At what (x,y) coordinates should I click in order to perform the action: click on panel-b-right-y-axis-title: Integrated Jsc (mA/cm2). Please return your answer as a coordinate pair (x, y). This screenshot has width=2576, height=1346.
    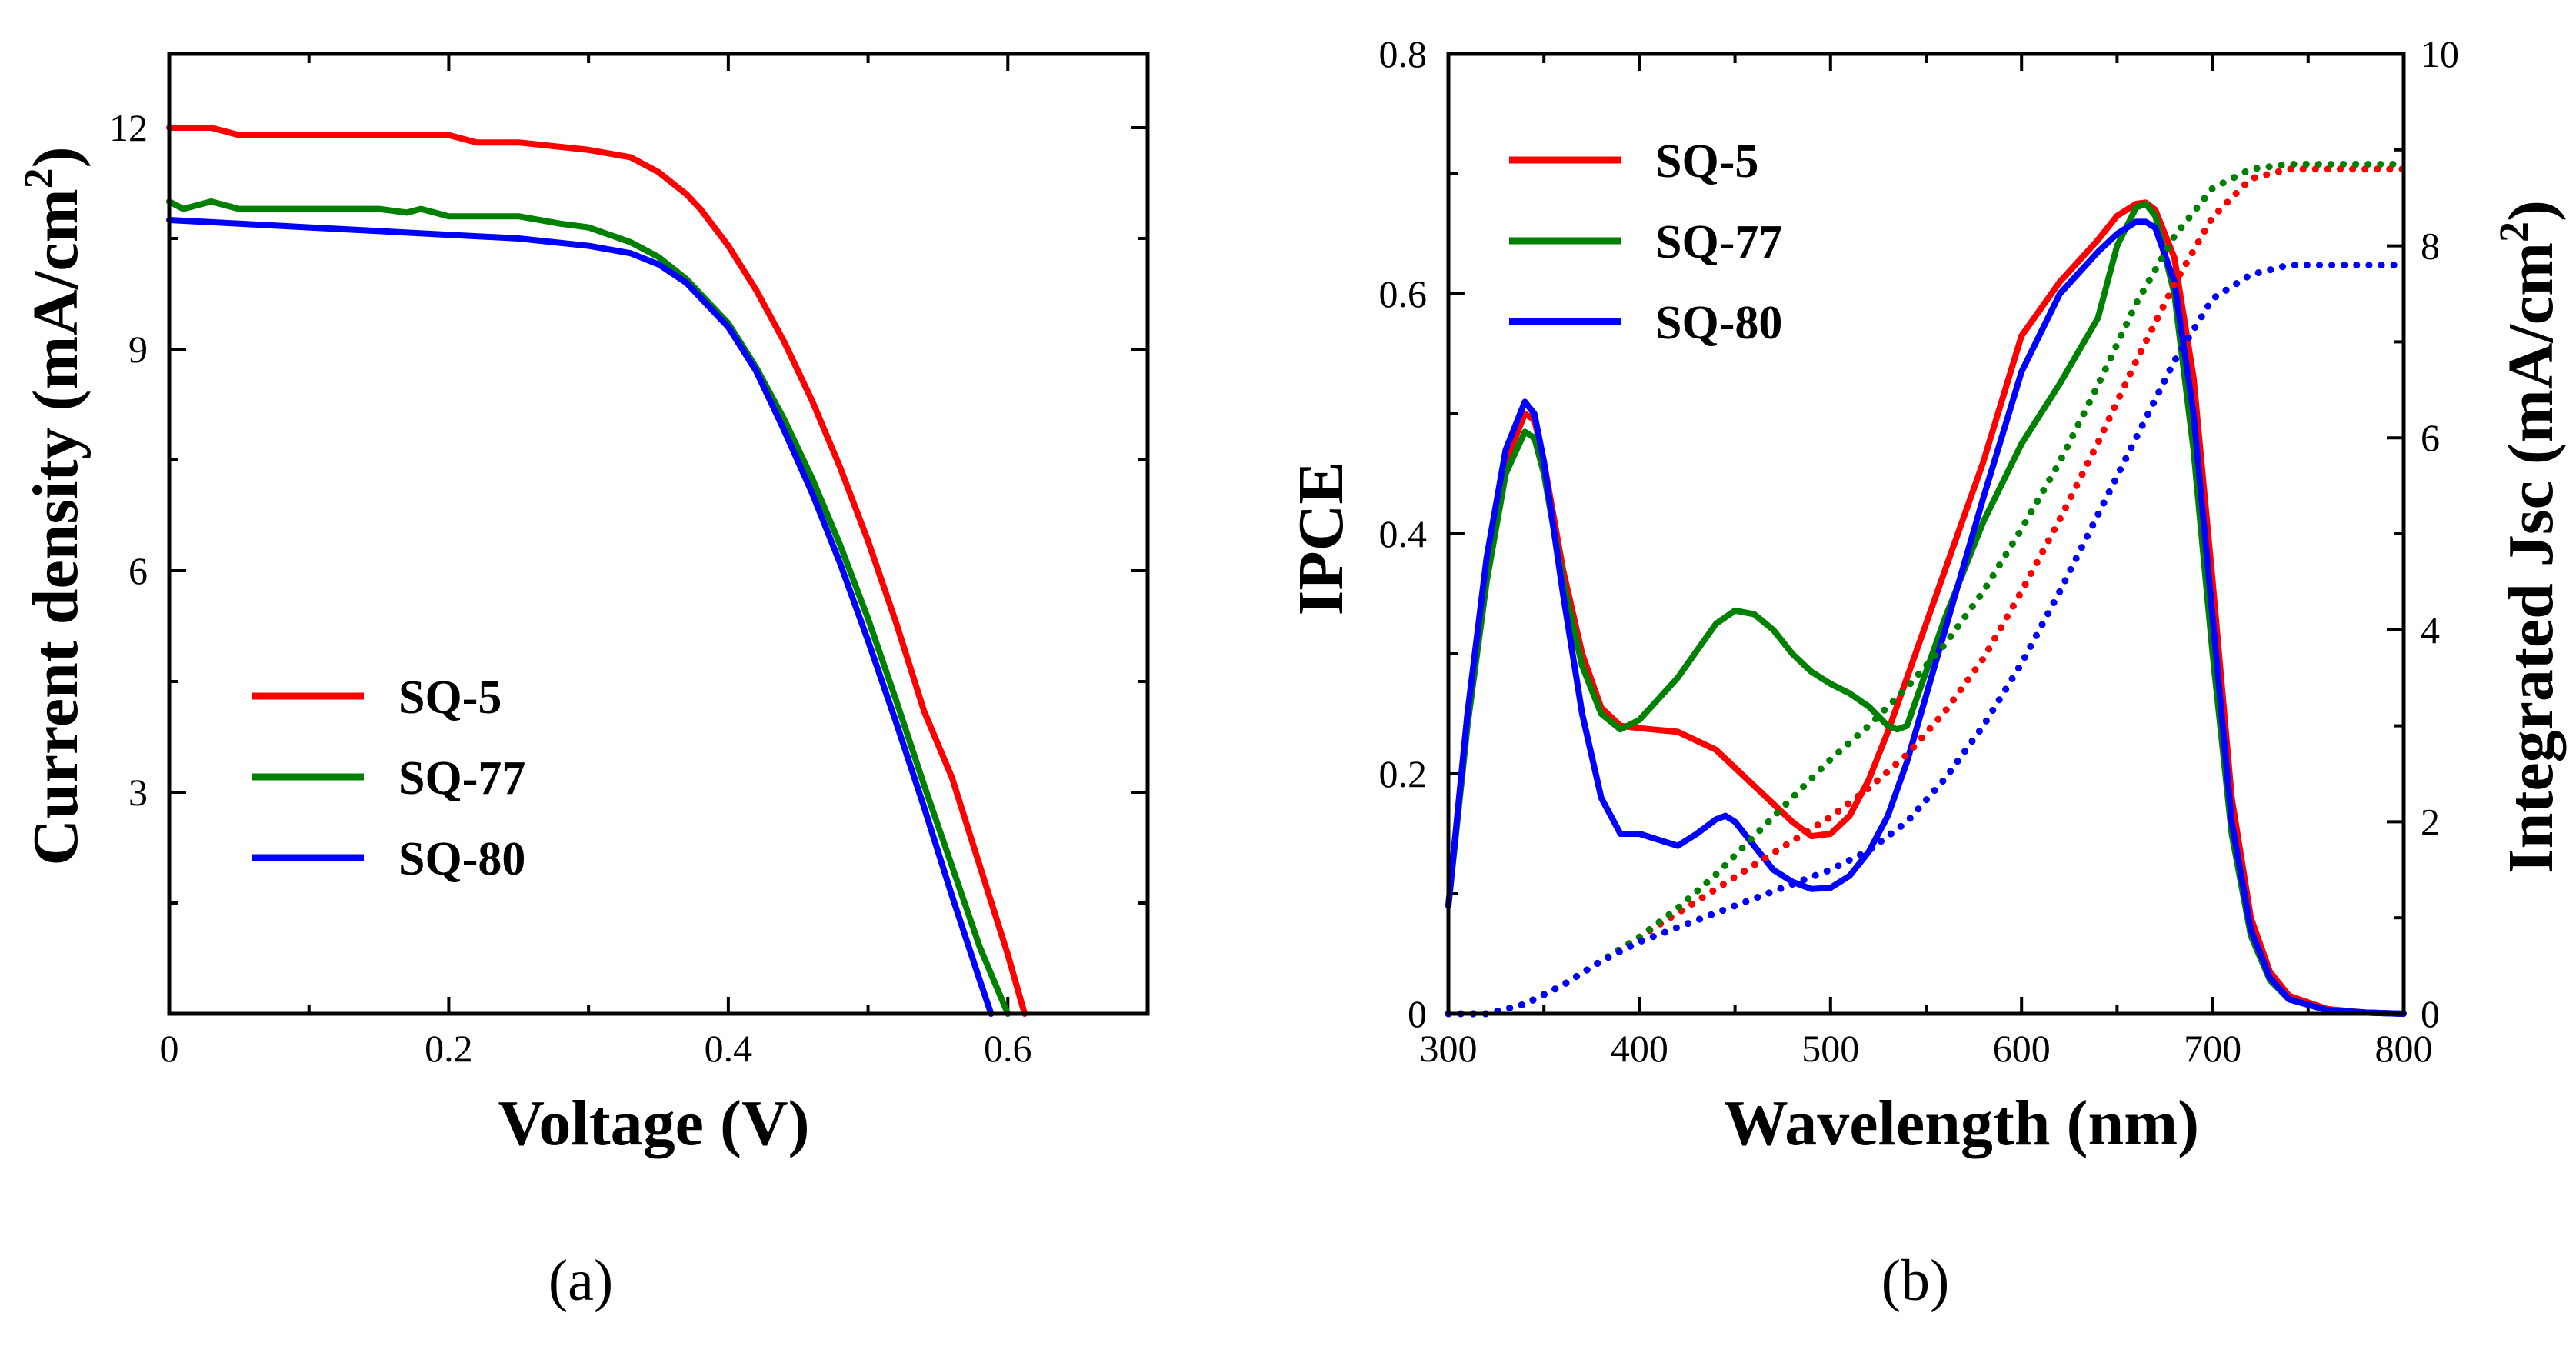
    Looking at the image, I should click on (2529, 537).